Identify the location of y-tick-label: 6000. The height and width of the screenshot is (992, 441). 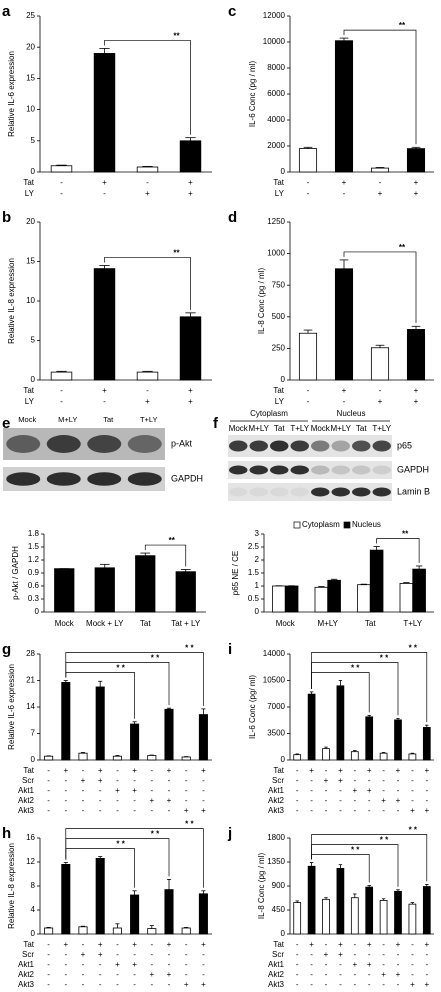
(276, 93).